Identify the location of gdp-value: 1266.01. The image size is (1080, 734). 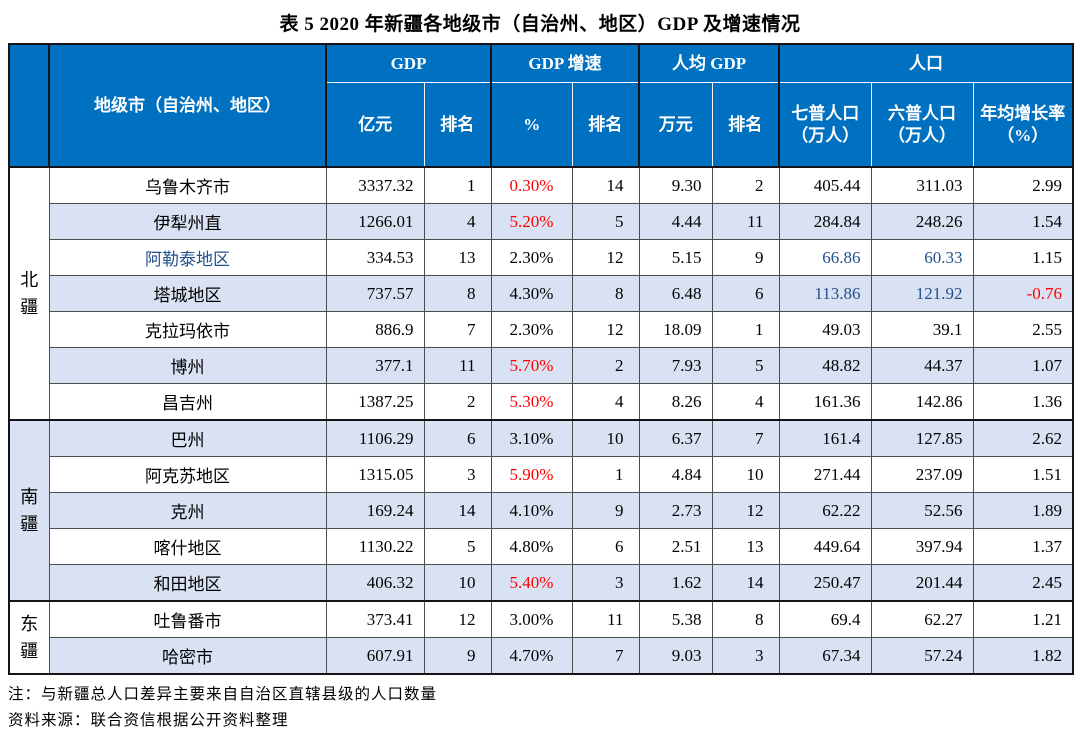
(375, 221).